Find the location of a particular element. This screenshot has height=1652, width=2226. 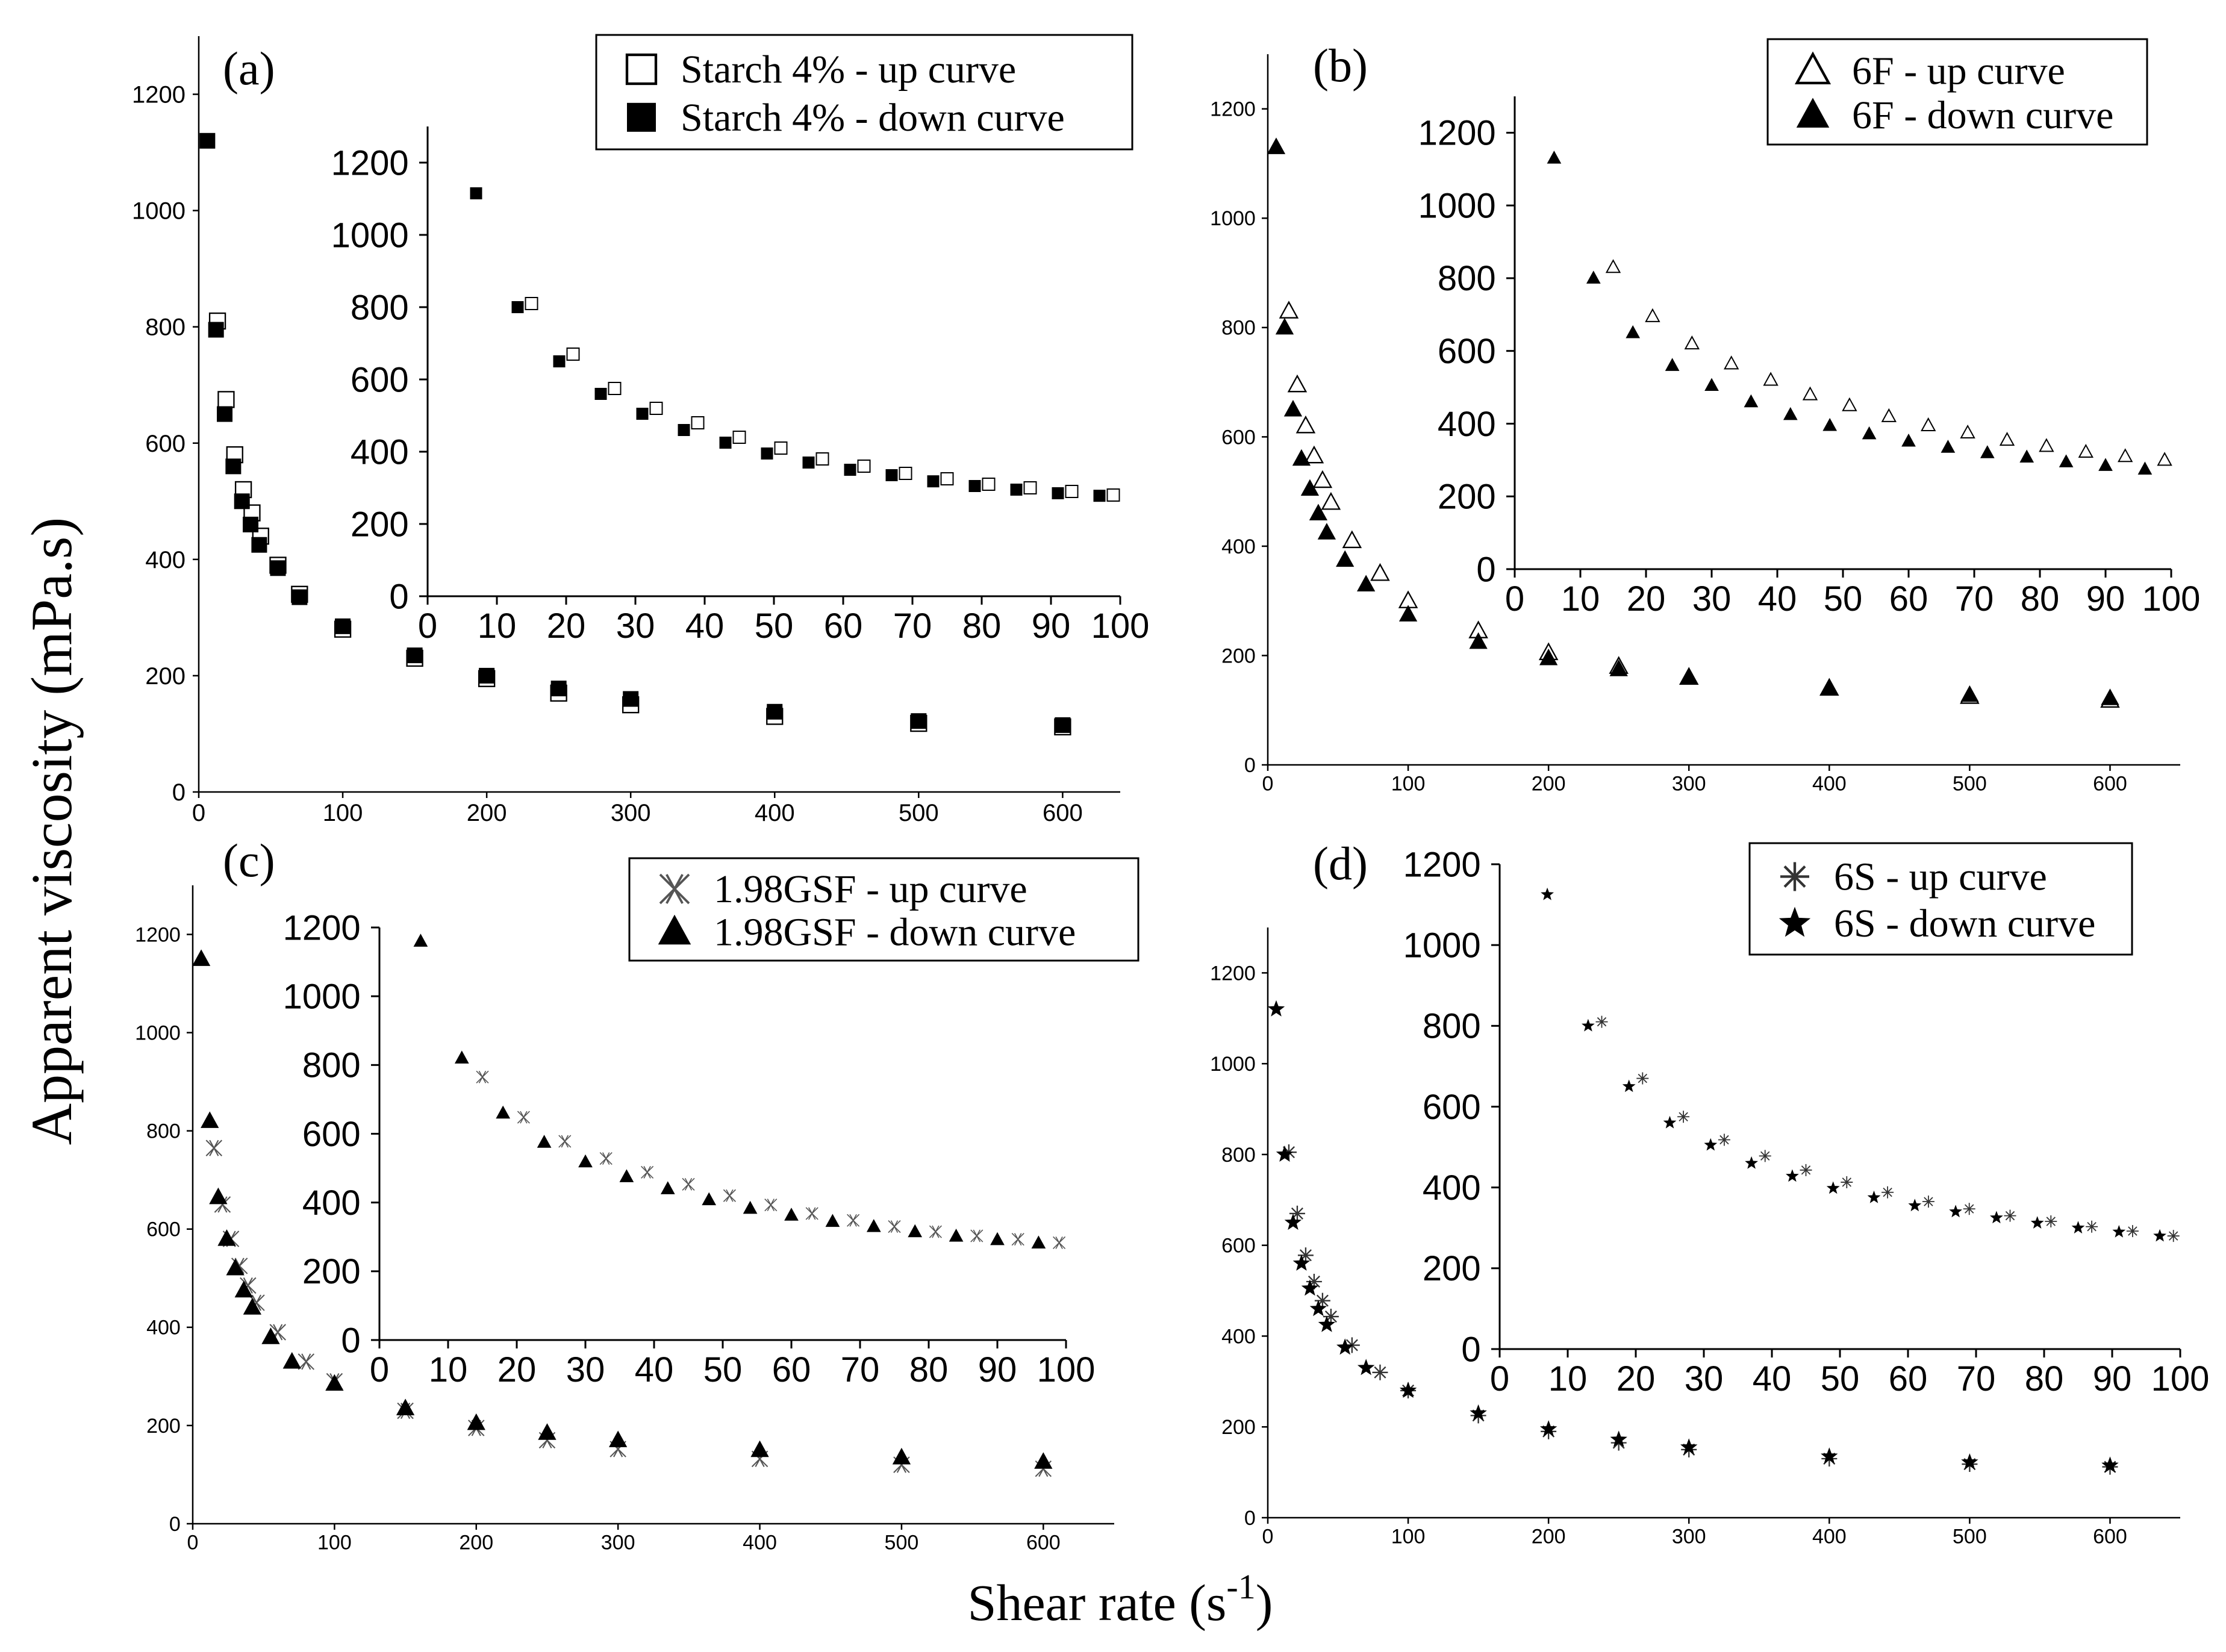

panel-d-inset-y-tick-label: 1200 is located at coordinates (1442, 864).